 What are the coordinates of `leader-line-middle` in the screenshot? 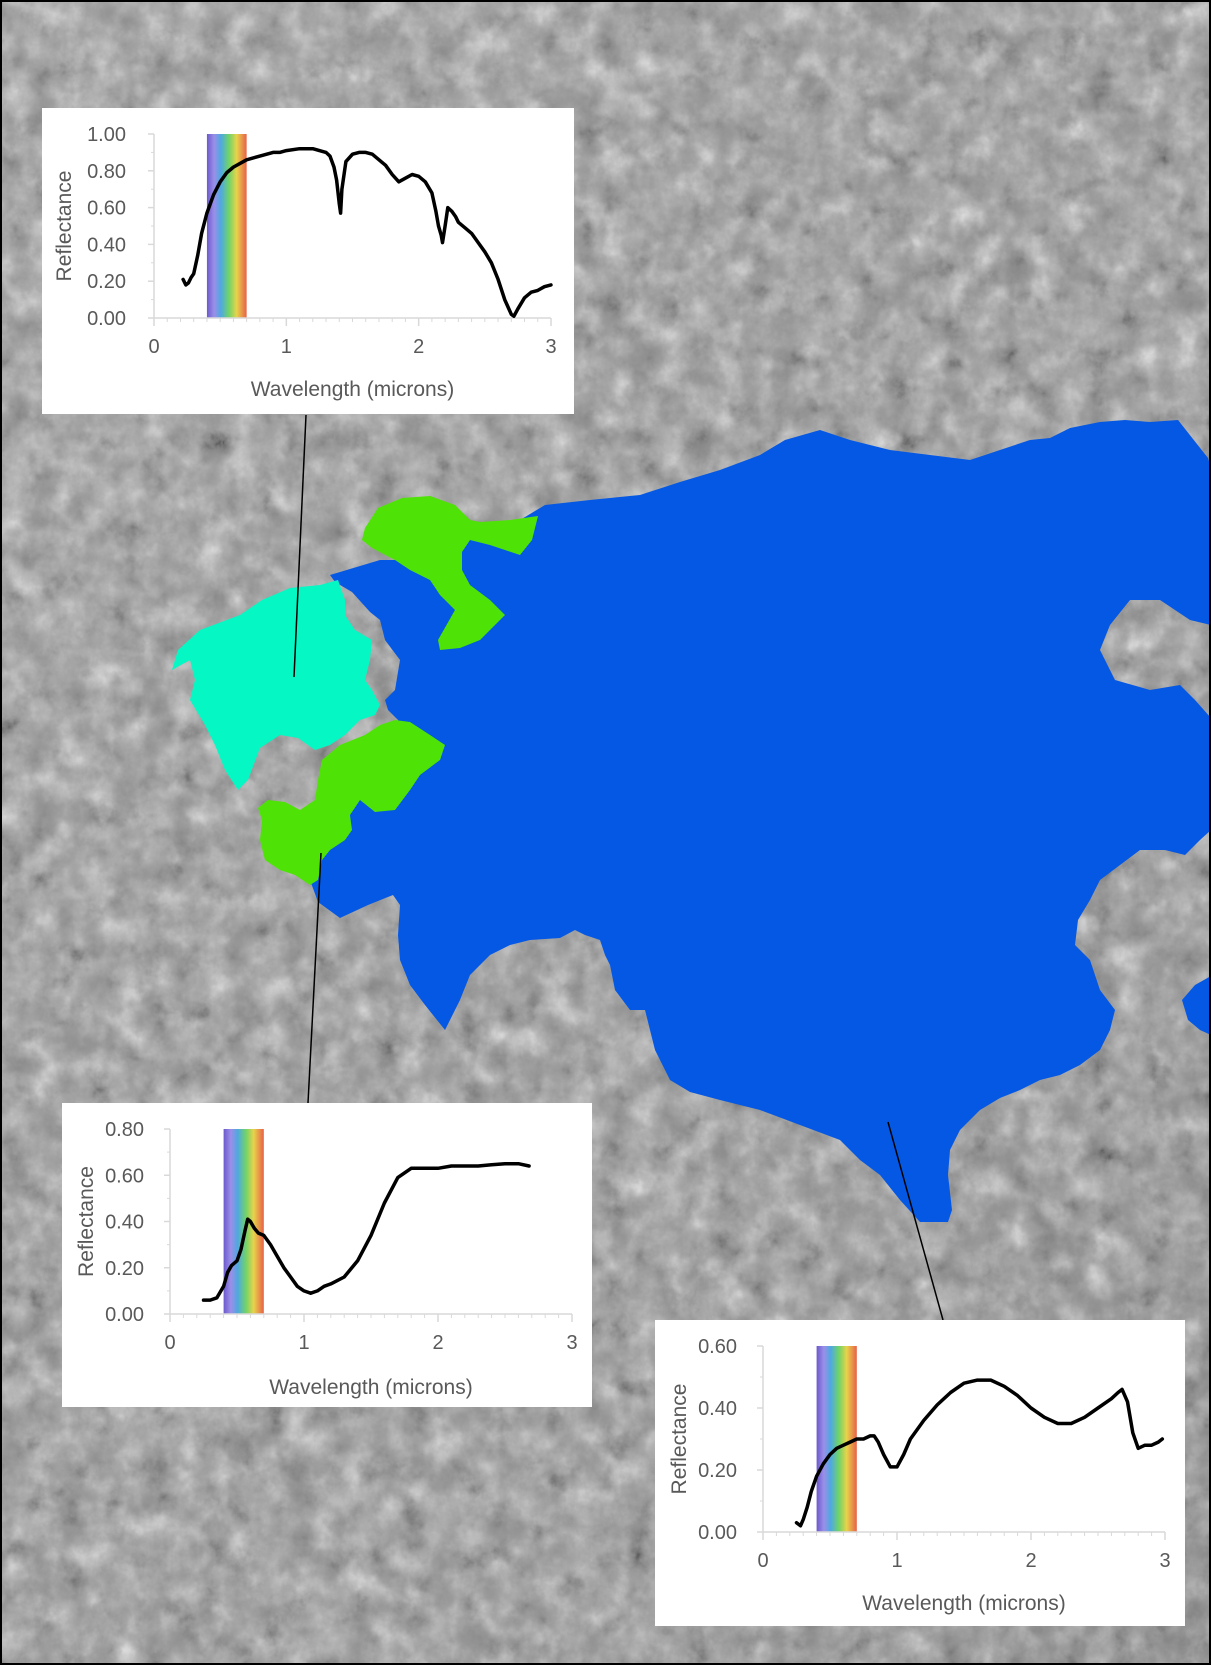 It's located at (314, 978).